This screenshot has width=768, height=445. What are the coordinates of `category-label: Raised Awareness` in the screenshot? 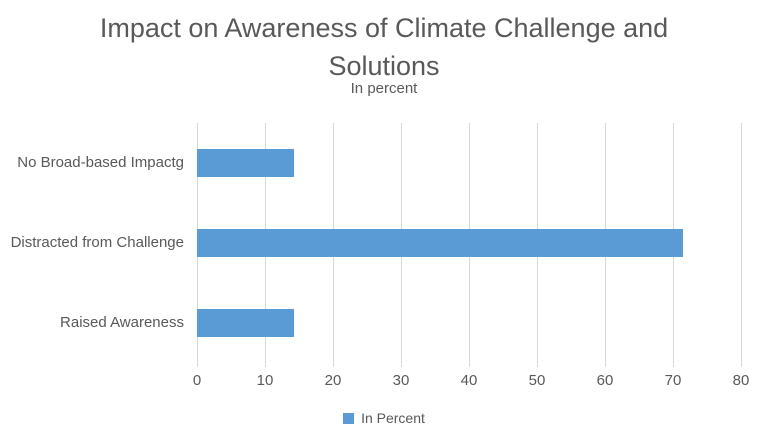 It's located at (122, 322).